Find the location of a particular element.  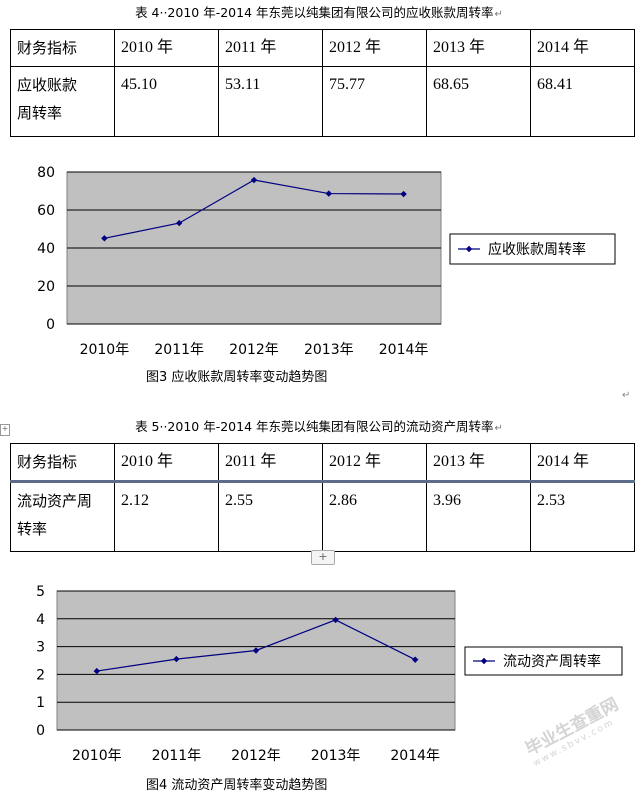

y-tick-label: 1 is located at coordinates (40, 703).